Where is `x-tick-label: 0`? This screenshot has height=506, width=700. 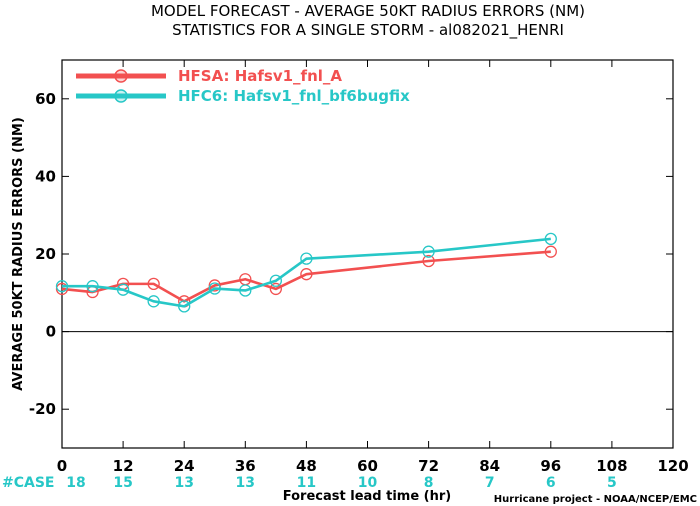
x-tick-label: 0 is located at coordinates (62, 466).